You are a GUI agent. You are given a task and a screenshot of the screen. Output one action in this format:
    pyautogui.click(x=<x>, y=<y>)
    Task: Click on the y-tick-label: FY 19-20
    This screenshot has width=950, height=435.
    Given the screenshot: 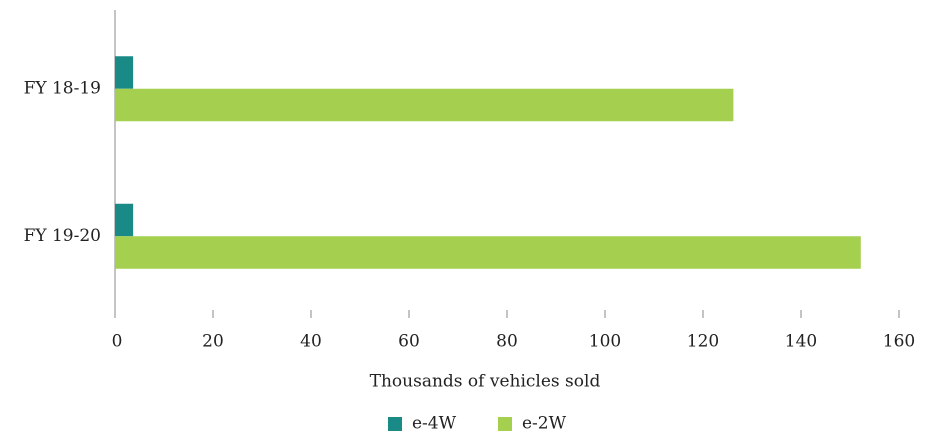 What is the action you would take?
    pyautogui.click(x=62, y=236)
    